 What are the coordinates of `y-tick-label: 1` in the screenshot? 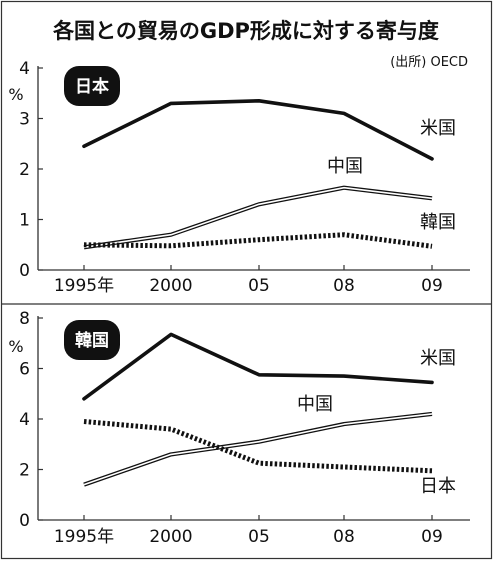 It's located at (24, 221).